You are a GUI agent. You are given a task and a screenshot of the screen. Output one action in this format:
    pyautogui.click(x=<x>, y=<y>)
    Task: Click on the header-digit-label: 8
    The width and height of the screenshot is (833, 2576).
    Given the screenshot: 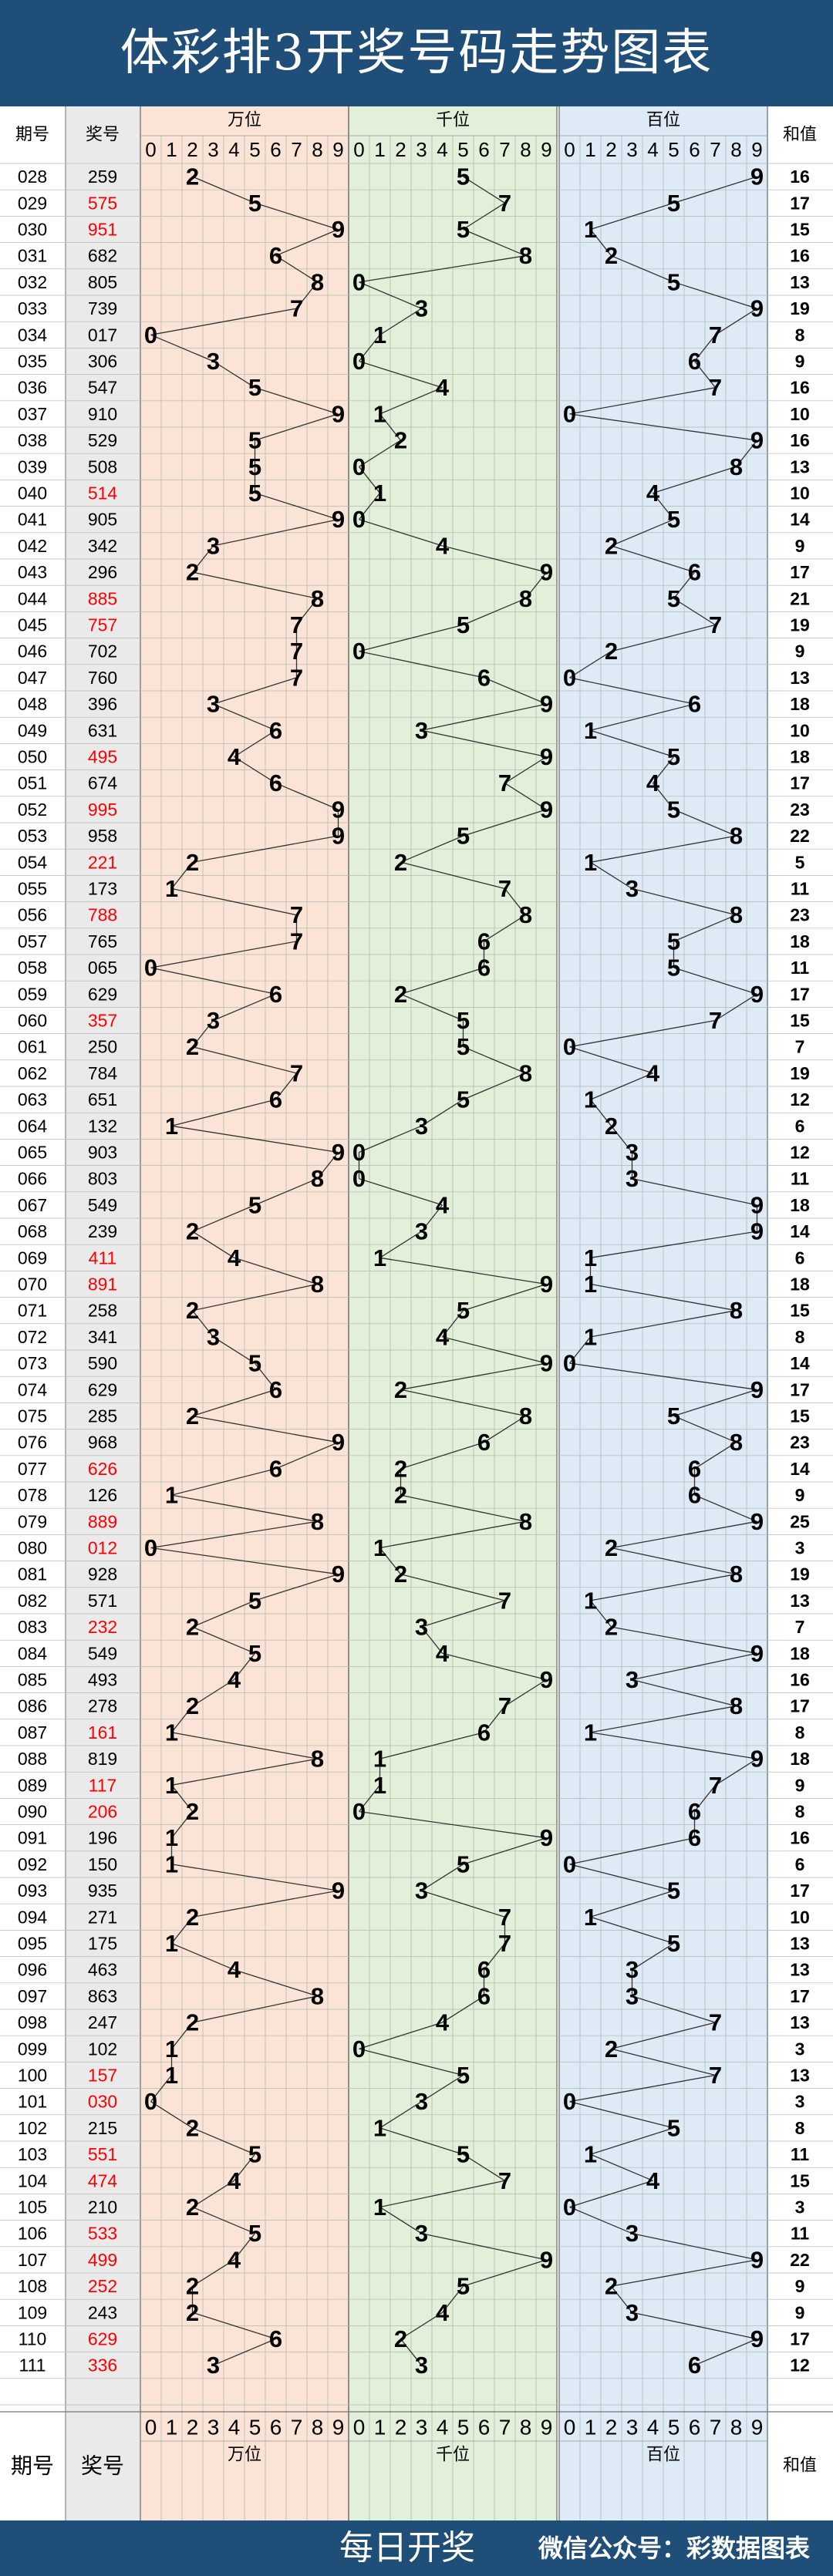 What is the action you would take?
    pyautogui.click(x=317, y=150)
    